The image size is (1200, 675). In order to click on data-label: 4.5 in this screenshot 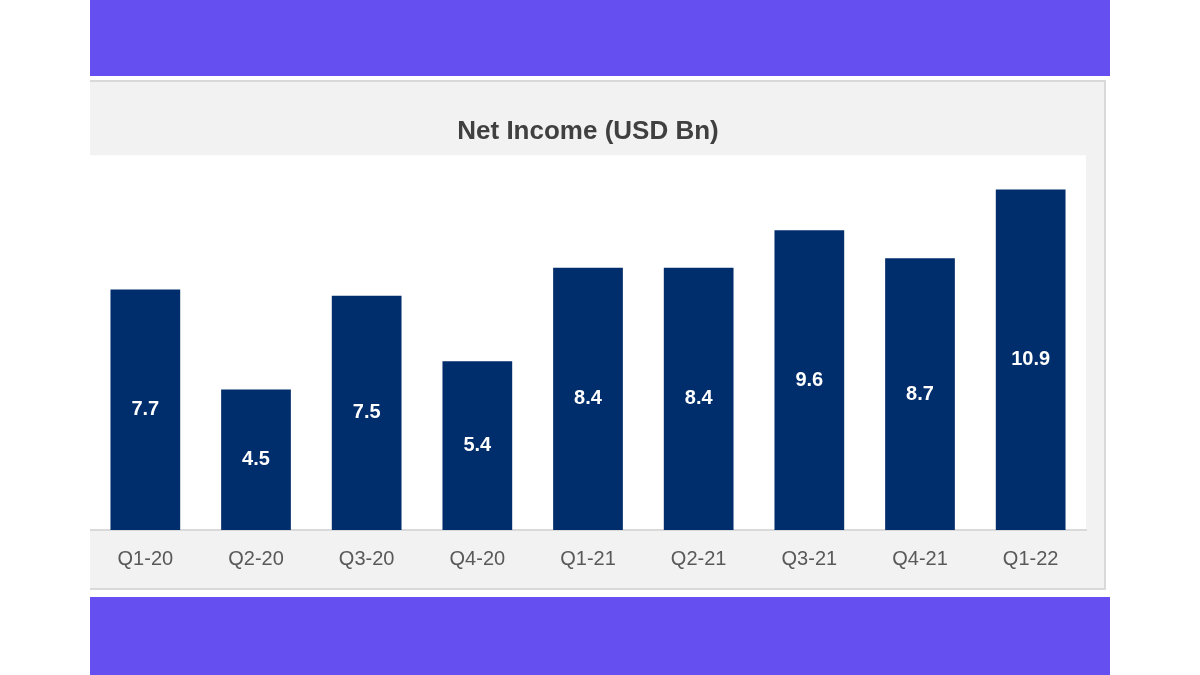, I will do `click(256, 458)`.